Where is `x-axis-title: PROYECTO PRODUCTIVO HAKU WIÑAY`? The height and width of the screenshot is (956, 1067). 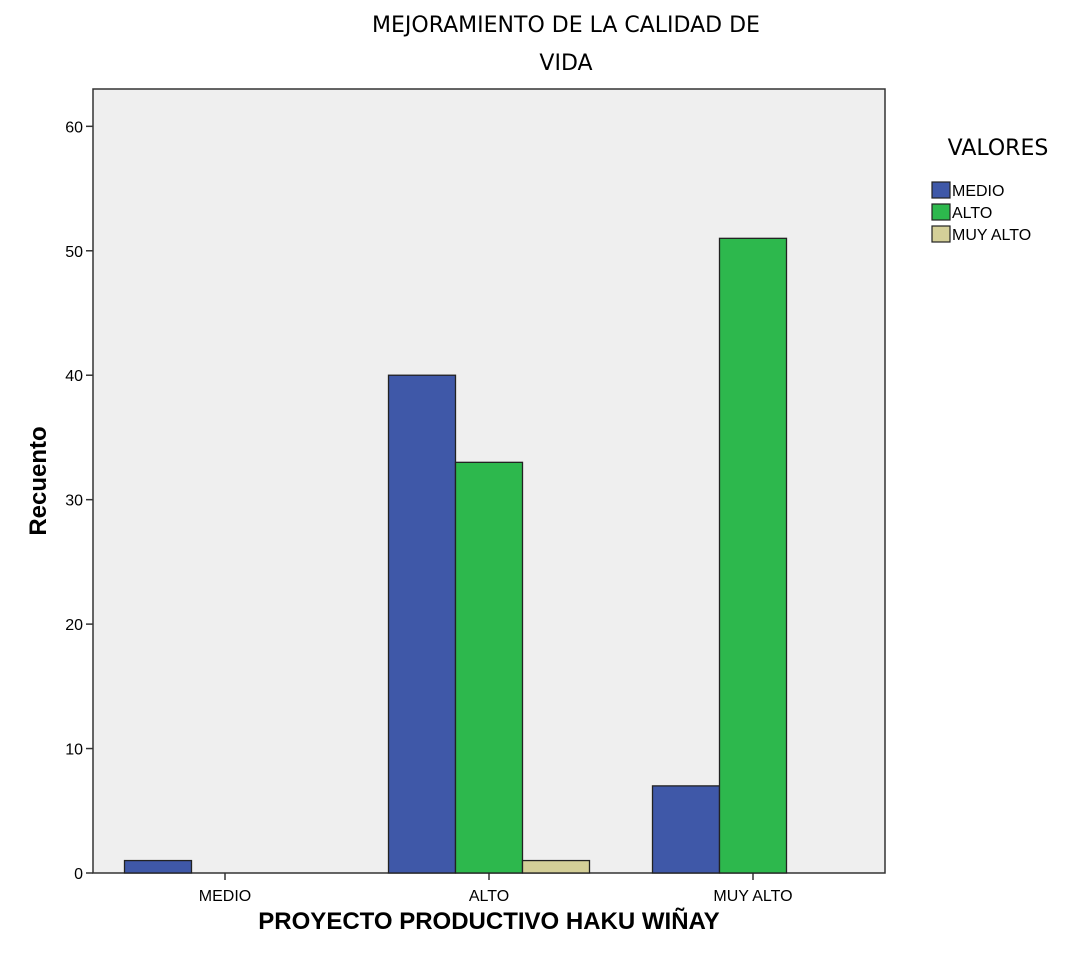
x-axis-title: PROYECTO PRODUCTIVO HAKU WIÑAY is located at coordinates (488, 921).